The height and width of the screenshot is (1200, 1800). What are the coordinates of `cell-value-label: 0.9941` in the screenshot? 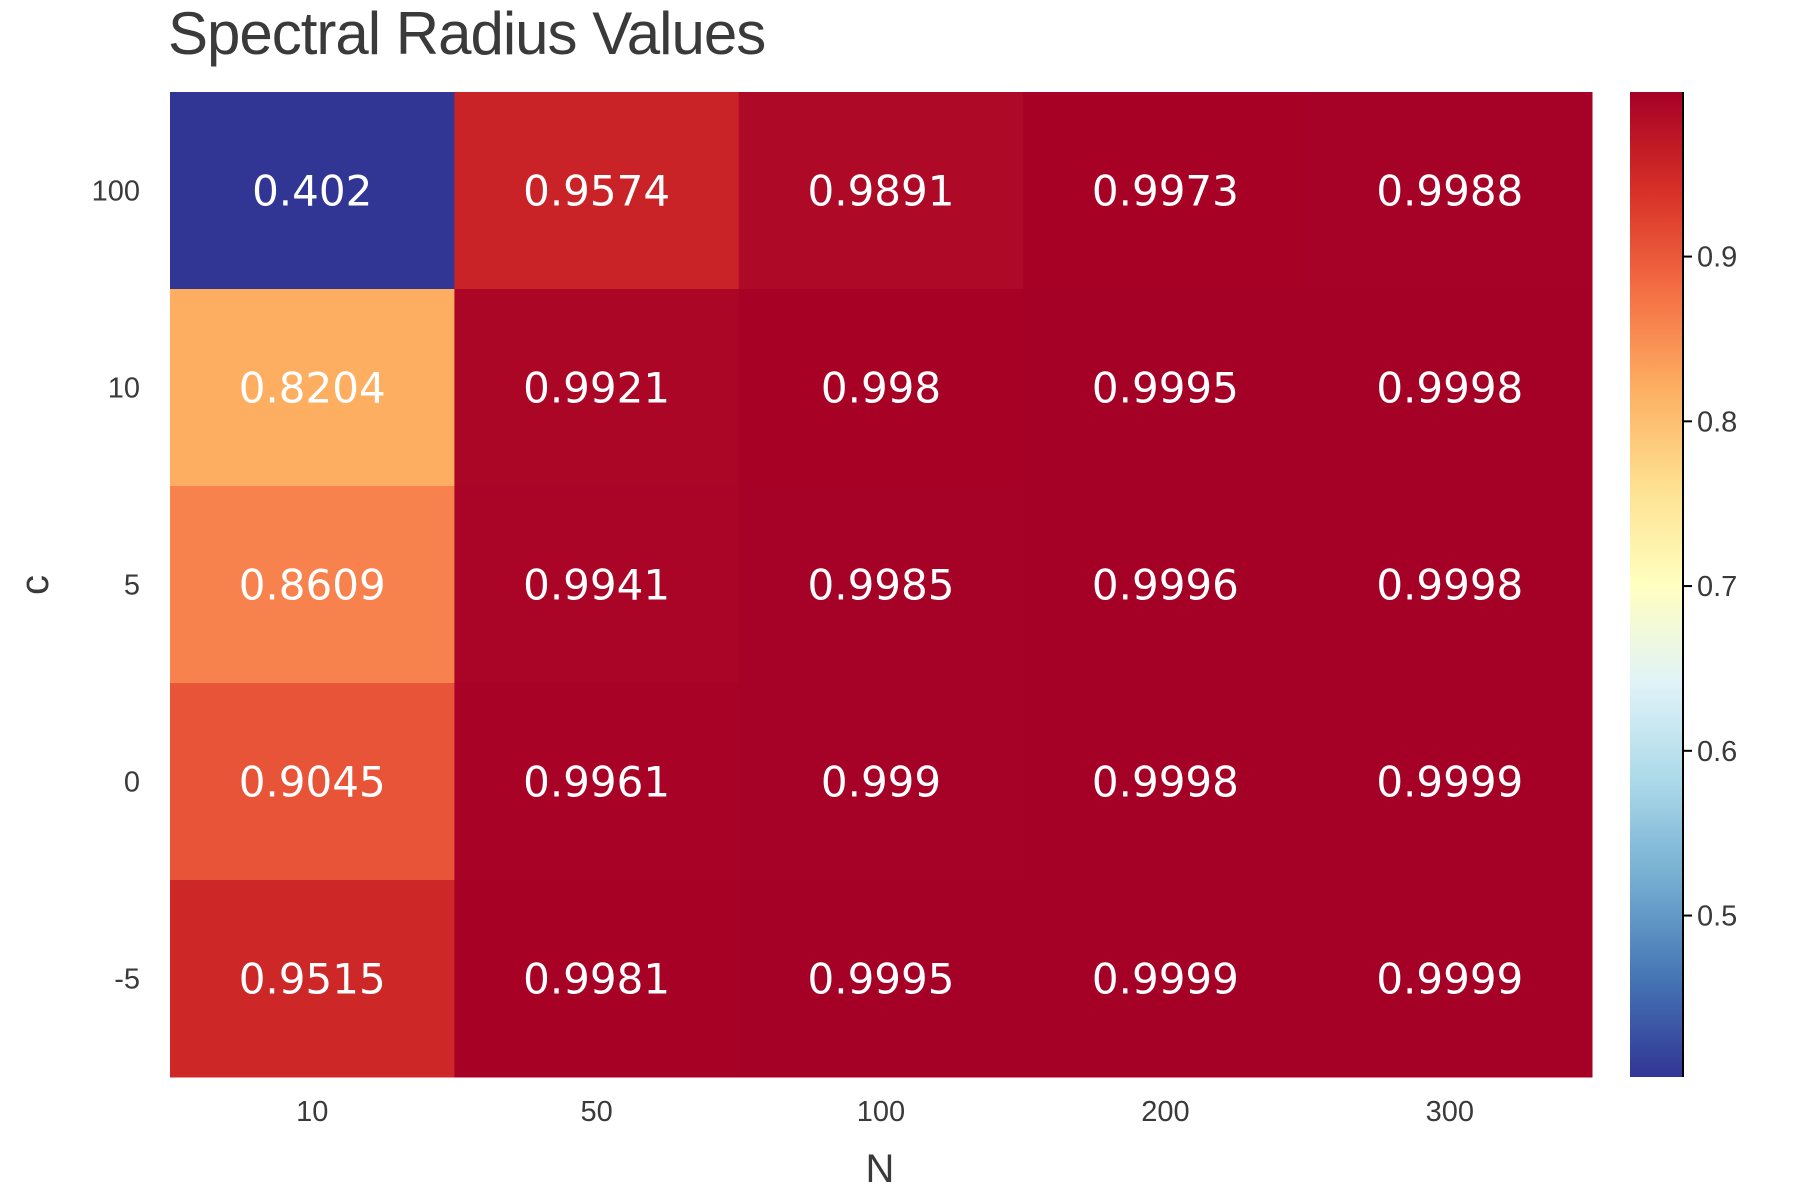 It's located at (596, 585).